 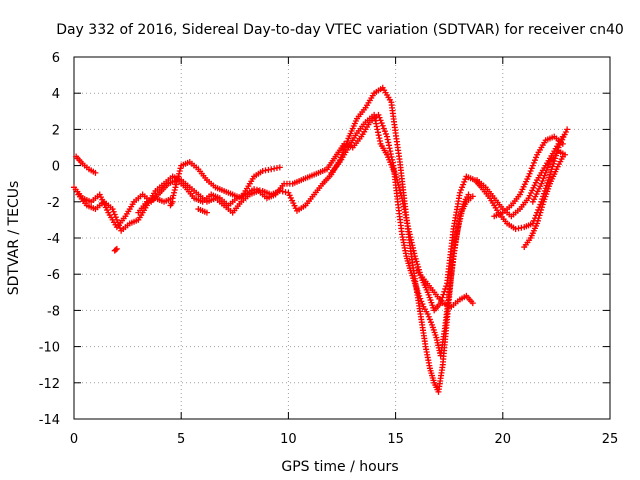 What do you see at coordinates (49, 420) in the screenshot?
I see `y-tick-label: -14` at bounding box center [49, 420].